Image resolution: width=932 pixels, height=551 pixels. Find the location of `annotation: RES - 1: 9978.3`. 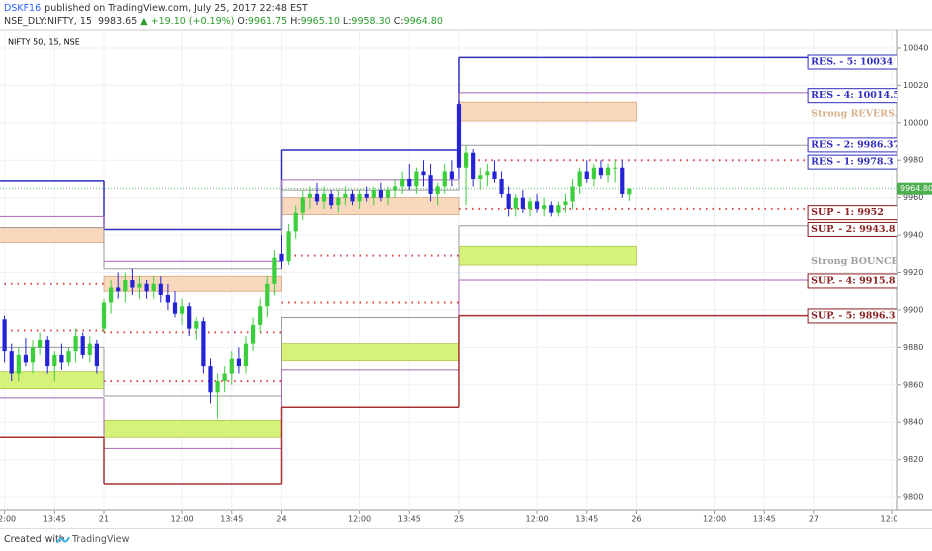

annotation: RES - 1: 9978.3 is located at coordinates (852, 162).